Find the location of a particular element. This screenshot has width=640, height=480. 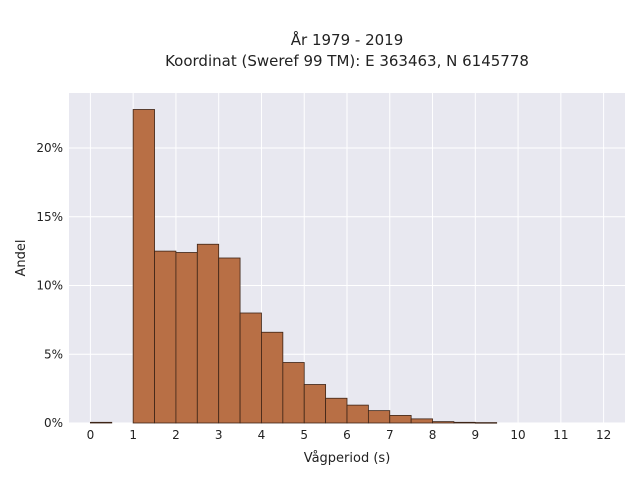

x-axis-label: Vågperiod (s) is located at coordinates (347, 458).